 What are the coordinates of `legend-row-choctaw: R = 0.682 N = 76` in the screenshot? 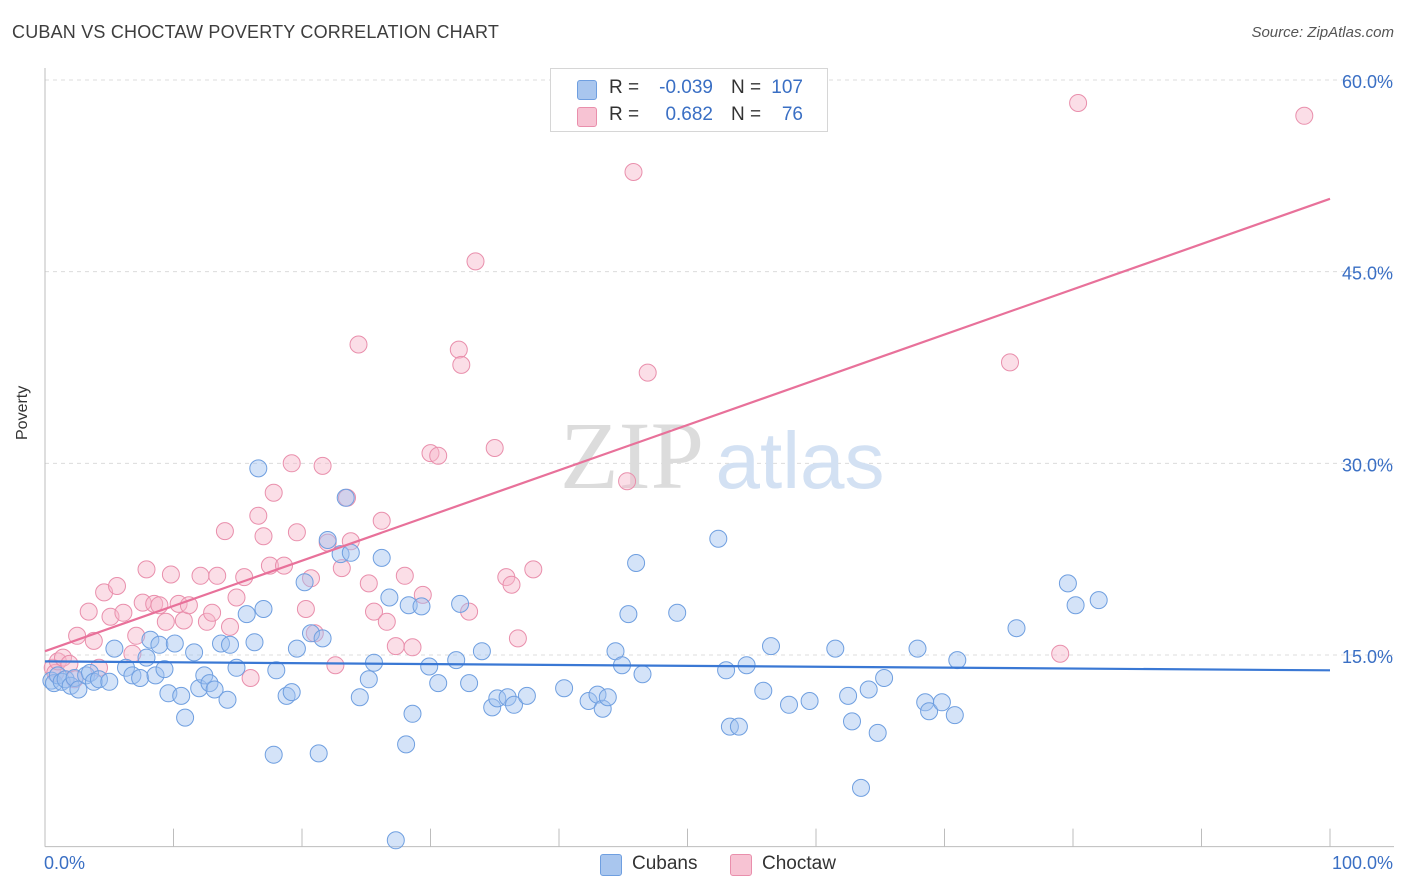 It's located at (689, 115).